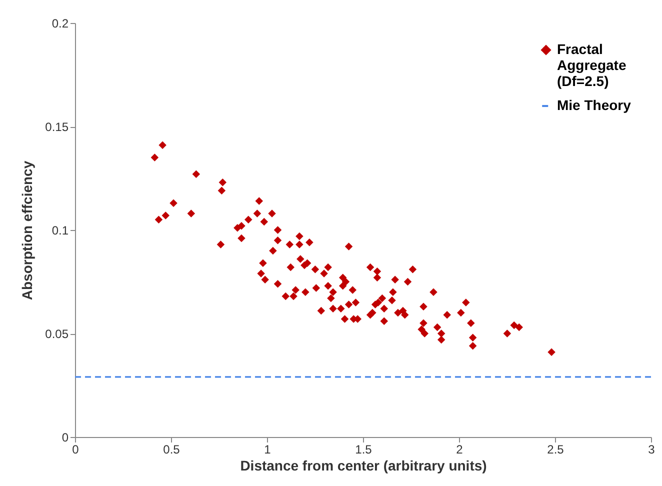  Describe the element at coordinates (65, 437) in the screenshot. I see `y-tick-label: 0` at that location.